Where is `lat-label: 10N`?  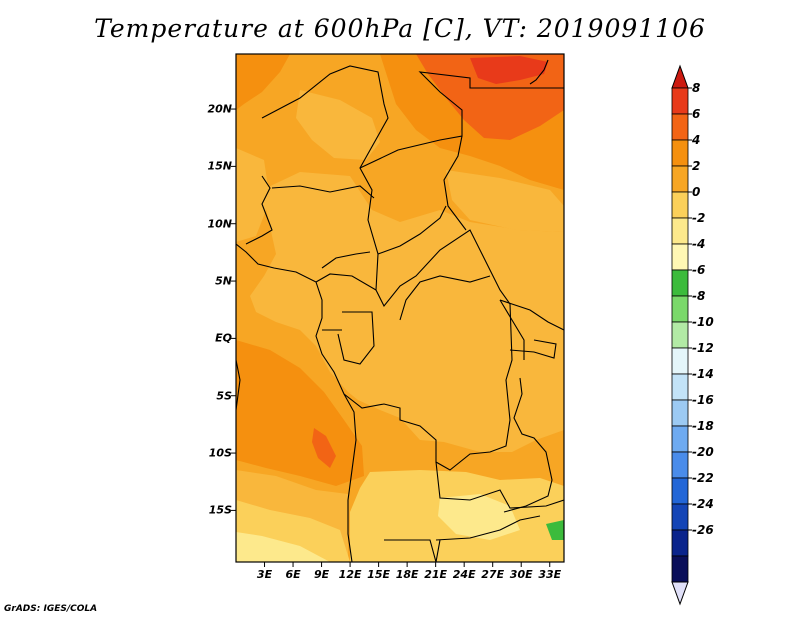
lat-label: 10N is located at coordinates (219, 224).